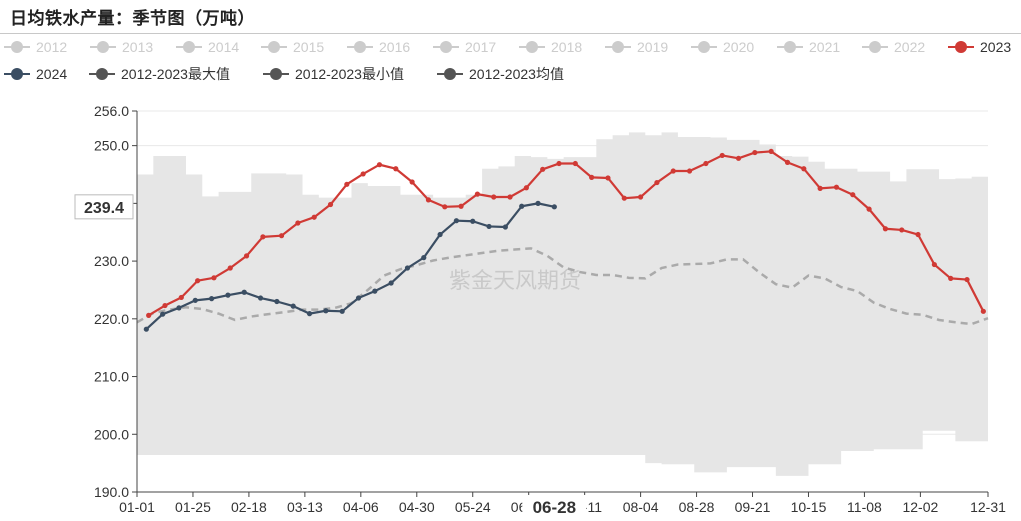 The height and width of the screenshot is (521, 1021). Describe the element at coordinates (697, 507) in the screenshot. I see `x-tick-label: 08-28` at that location.